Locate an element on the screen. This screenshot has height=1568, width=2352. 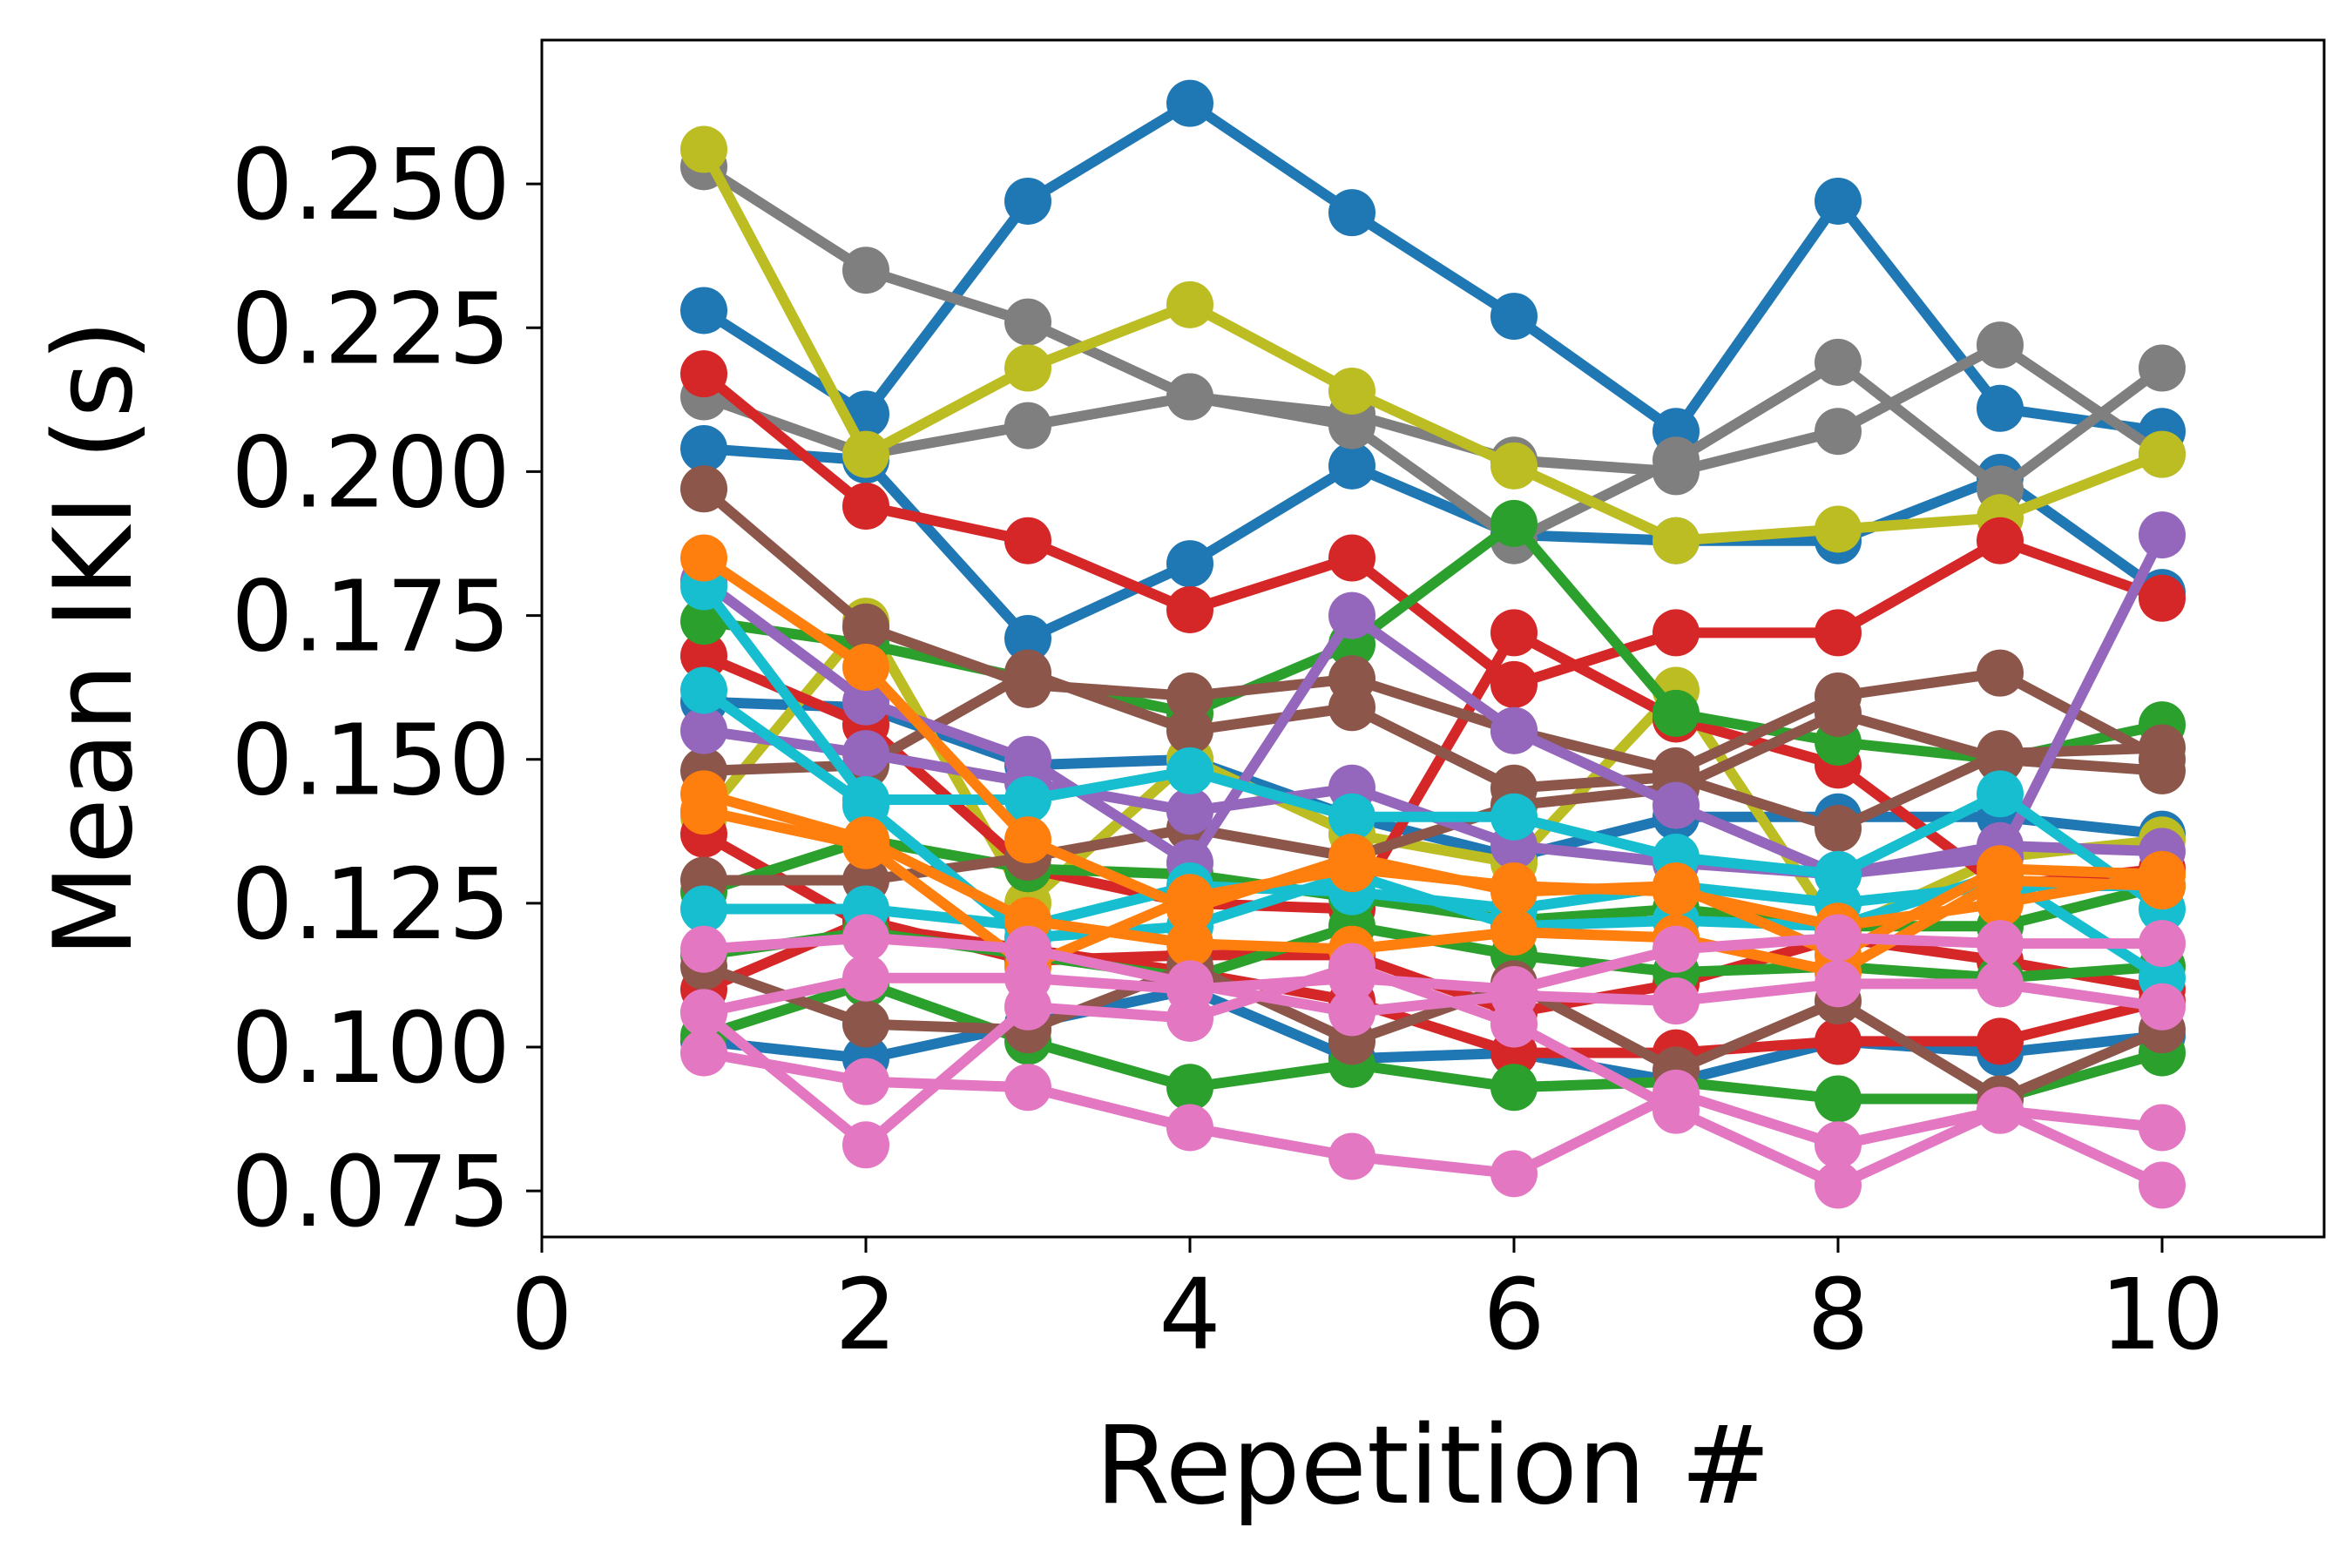
y-tick-label: 0.075 is located at coordinates (370, 1192).